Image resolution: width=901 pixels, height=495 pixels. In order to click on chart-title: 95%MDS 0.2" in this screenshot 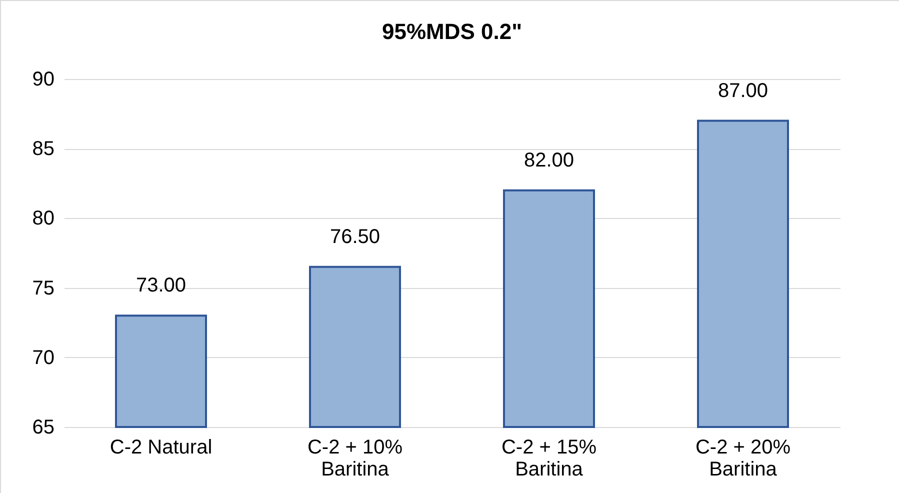, I will do `click(452, 31)`.